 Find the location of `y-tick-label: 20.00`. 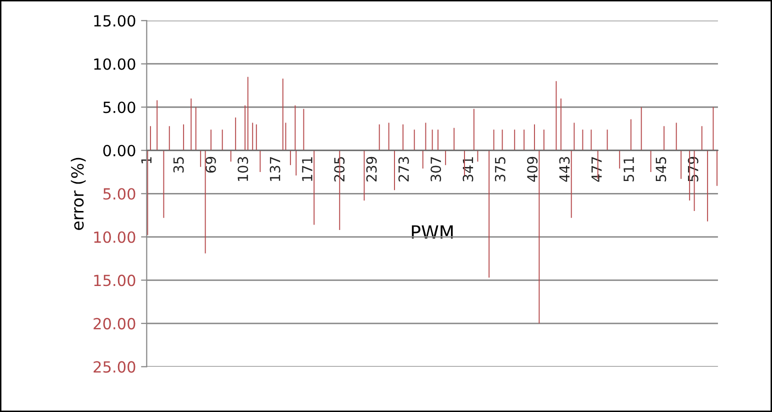

y-tick-label: 20.00 is located at coordinates (115, 324).